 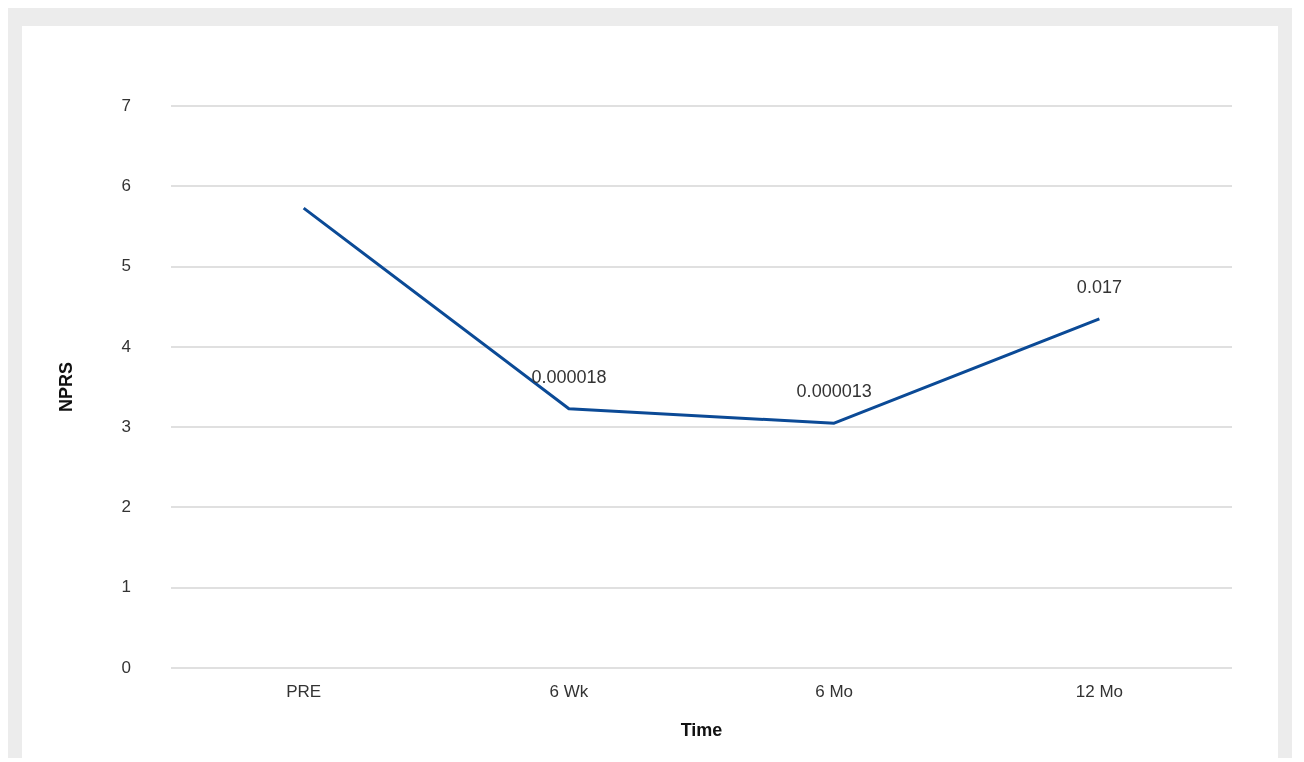 I want to click on y-tick-label: 3, so click(x=126, y=426).